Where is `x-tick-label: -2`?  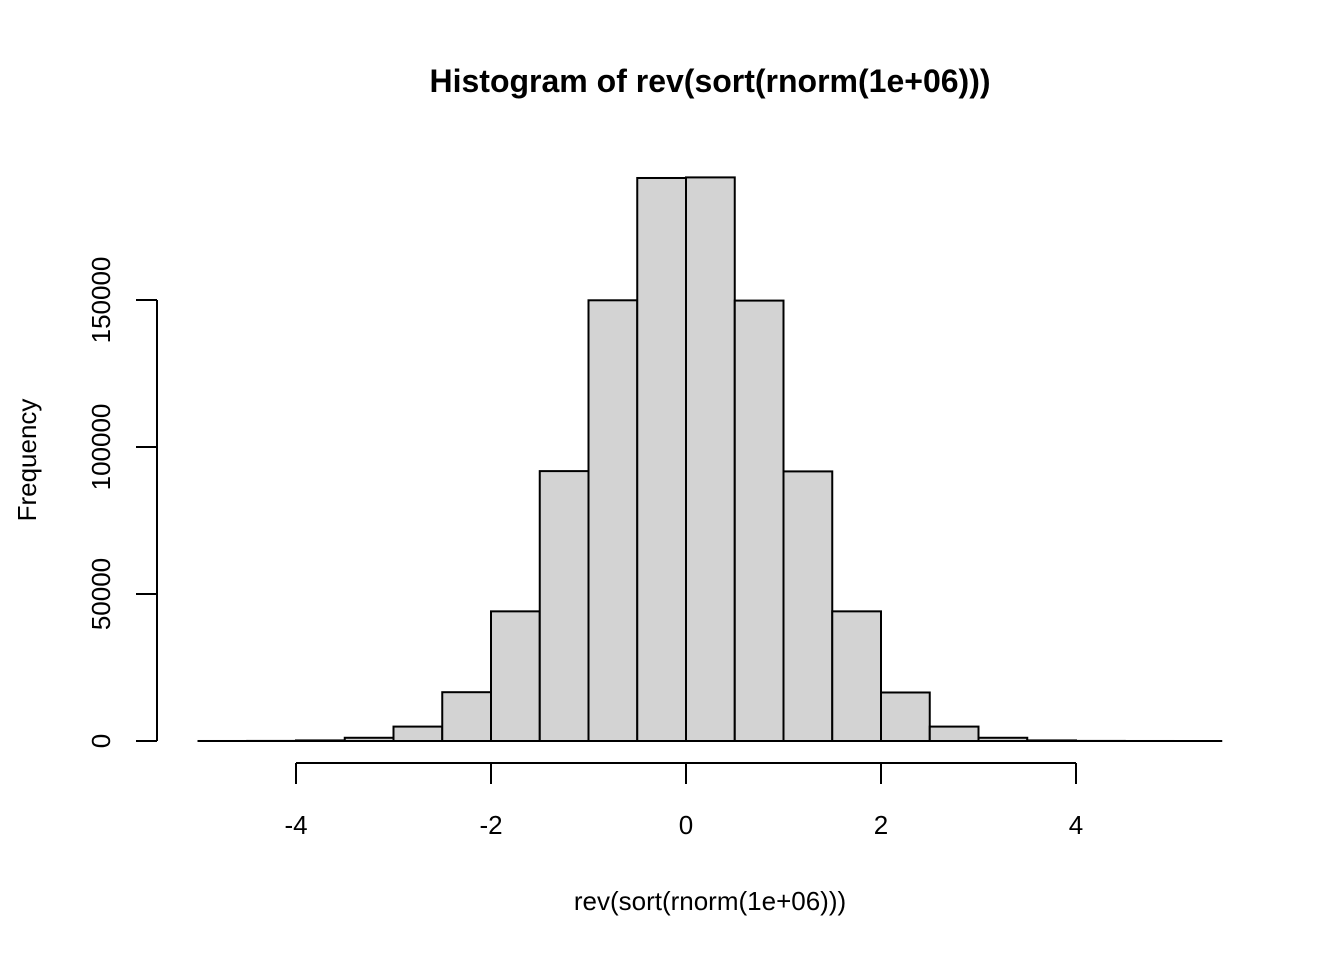
x-tick-label: -2 is located at coordinates (490, 825).